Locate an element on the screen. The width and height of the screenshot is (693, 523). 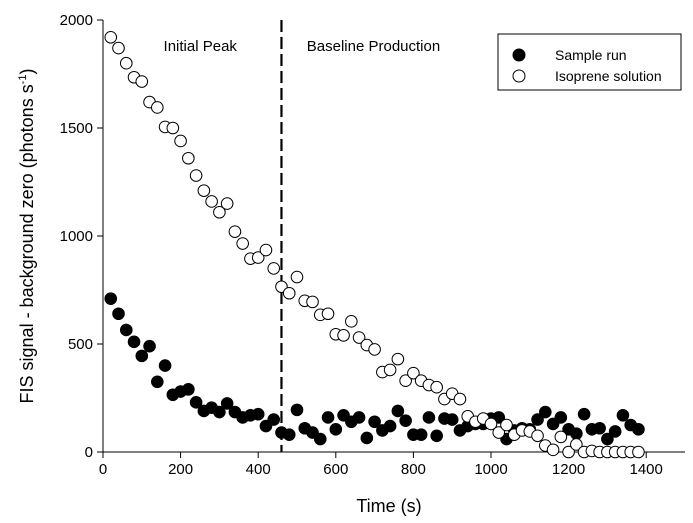
x-tick-label: 1200 is located at coordinates (568, 469).